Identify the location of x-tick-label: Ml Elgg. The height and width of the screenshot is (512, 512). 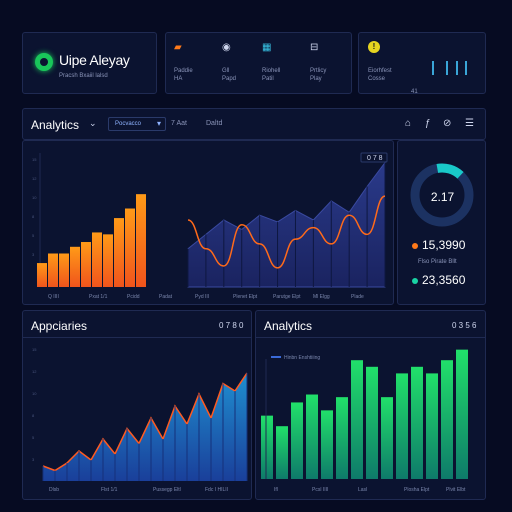
(321, 297).